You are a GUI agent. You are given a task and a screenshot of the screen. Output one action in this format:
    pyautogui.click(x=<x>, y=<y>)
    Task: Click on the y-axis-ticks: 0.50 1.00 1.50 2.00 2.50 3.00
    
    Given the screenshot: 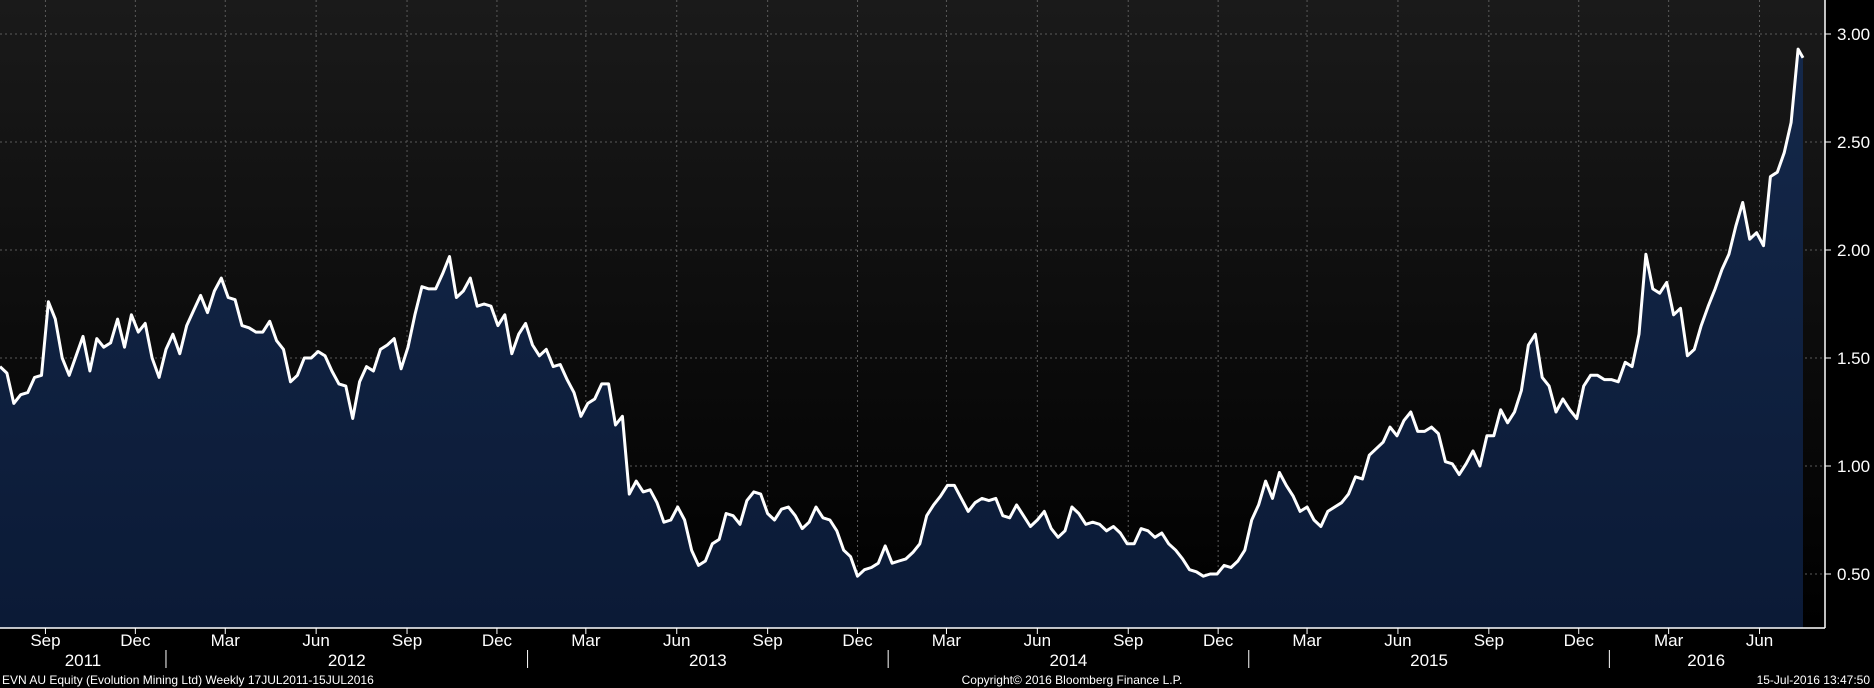 What is the action you would take?
    pyautogui.click(x=1847, y=304)
    